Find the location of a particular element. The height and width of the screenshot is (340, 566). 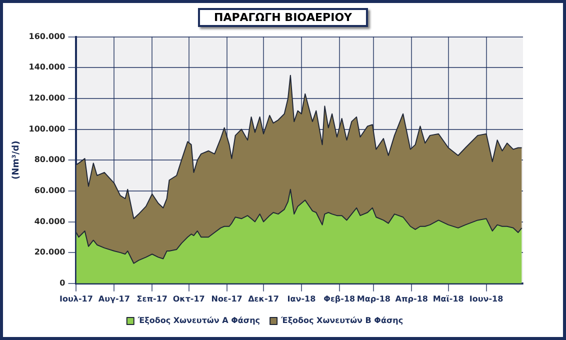

y-tick-label: 0 is located at coordinates (63, 283).